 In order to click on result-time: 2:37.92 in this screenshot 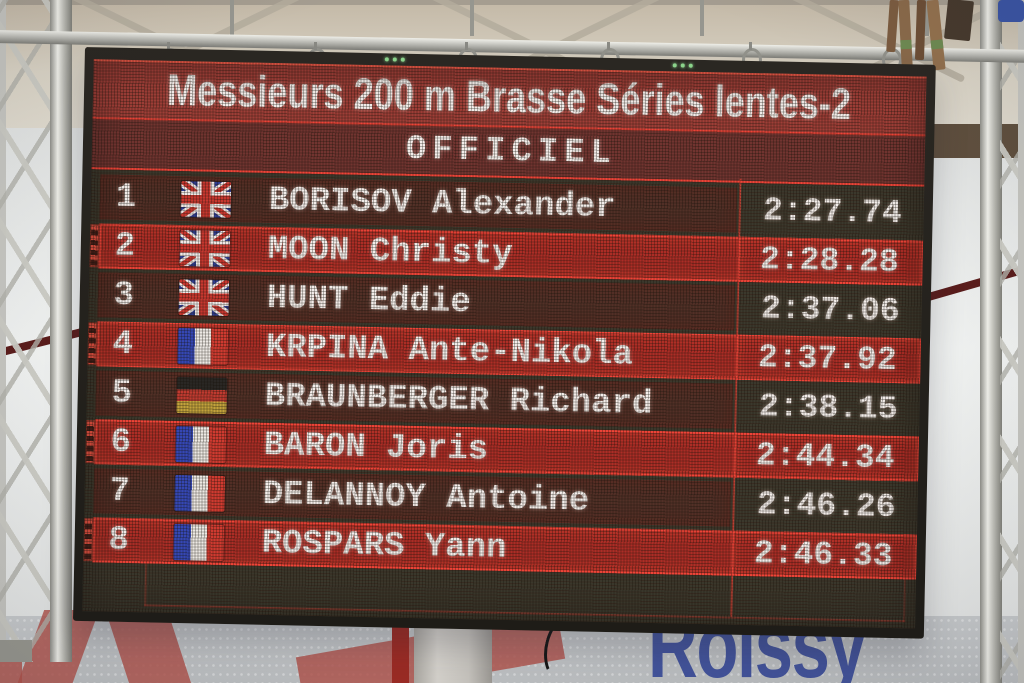, I will do `click(828, 359)`.